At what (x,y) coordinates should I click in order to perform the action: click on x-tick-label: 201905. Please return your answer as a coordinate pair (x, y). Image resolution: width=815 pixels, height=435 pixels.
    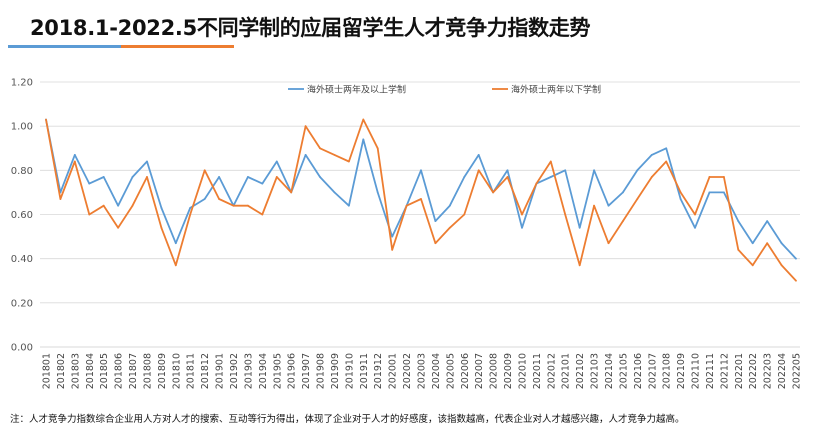
    Looking at the image, I should click on (277, 371).